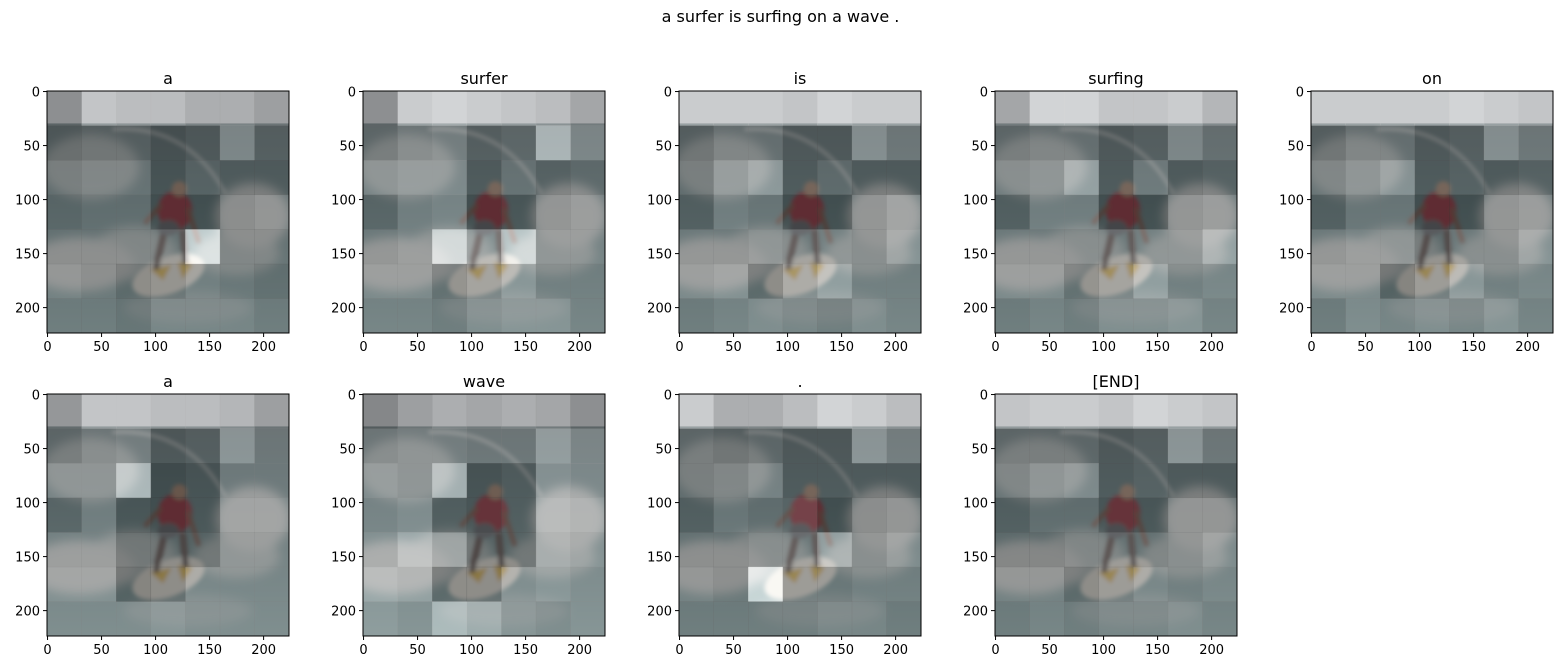 The image size is (1561, 670). I want to click on attention-image, so click(168, 212).